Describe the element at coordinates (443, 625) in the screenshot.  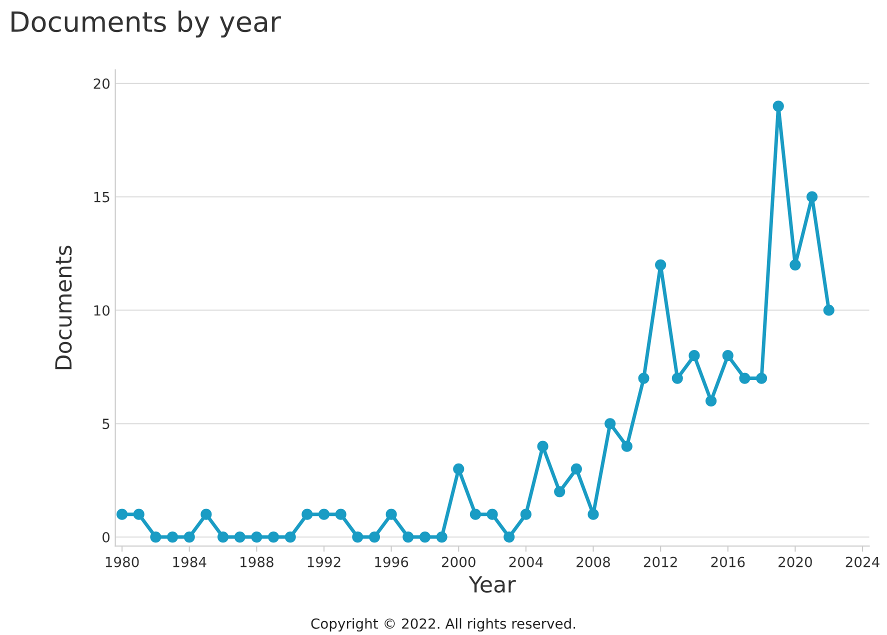
I see `text: Copyright © 2022. All rights reserved.` at that location.